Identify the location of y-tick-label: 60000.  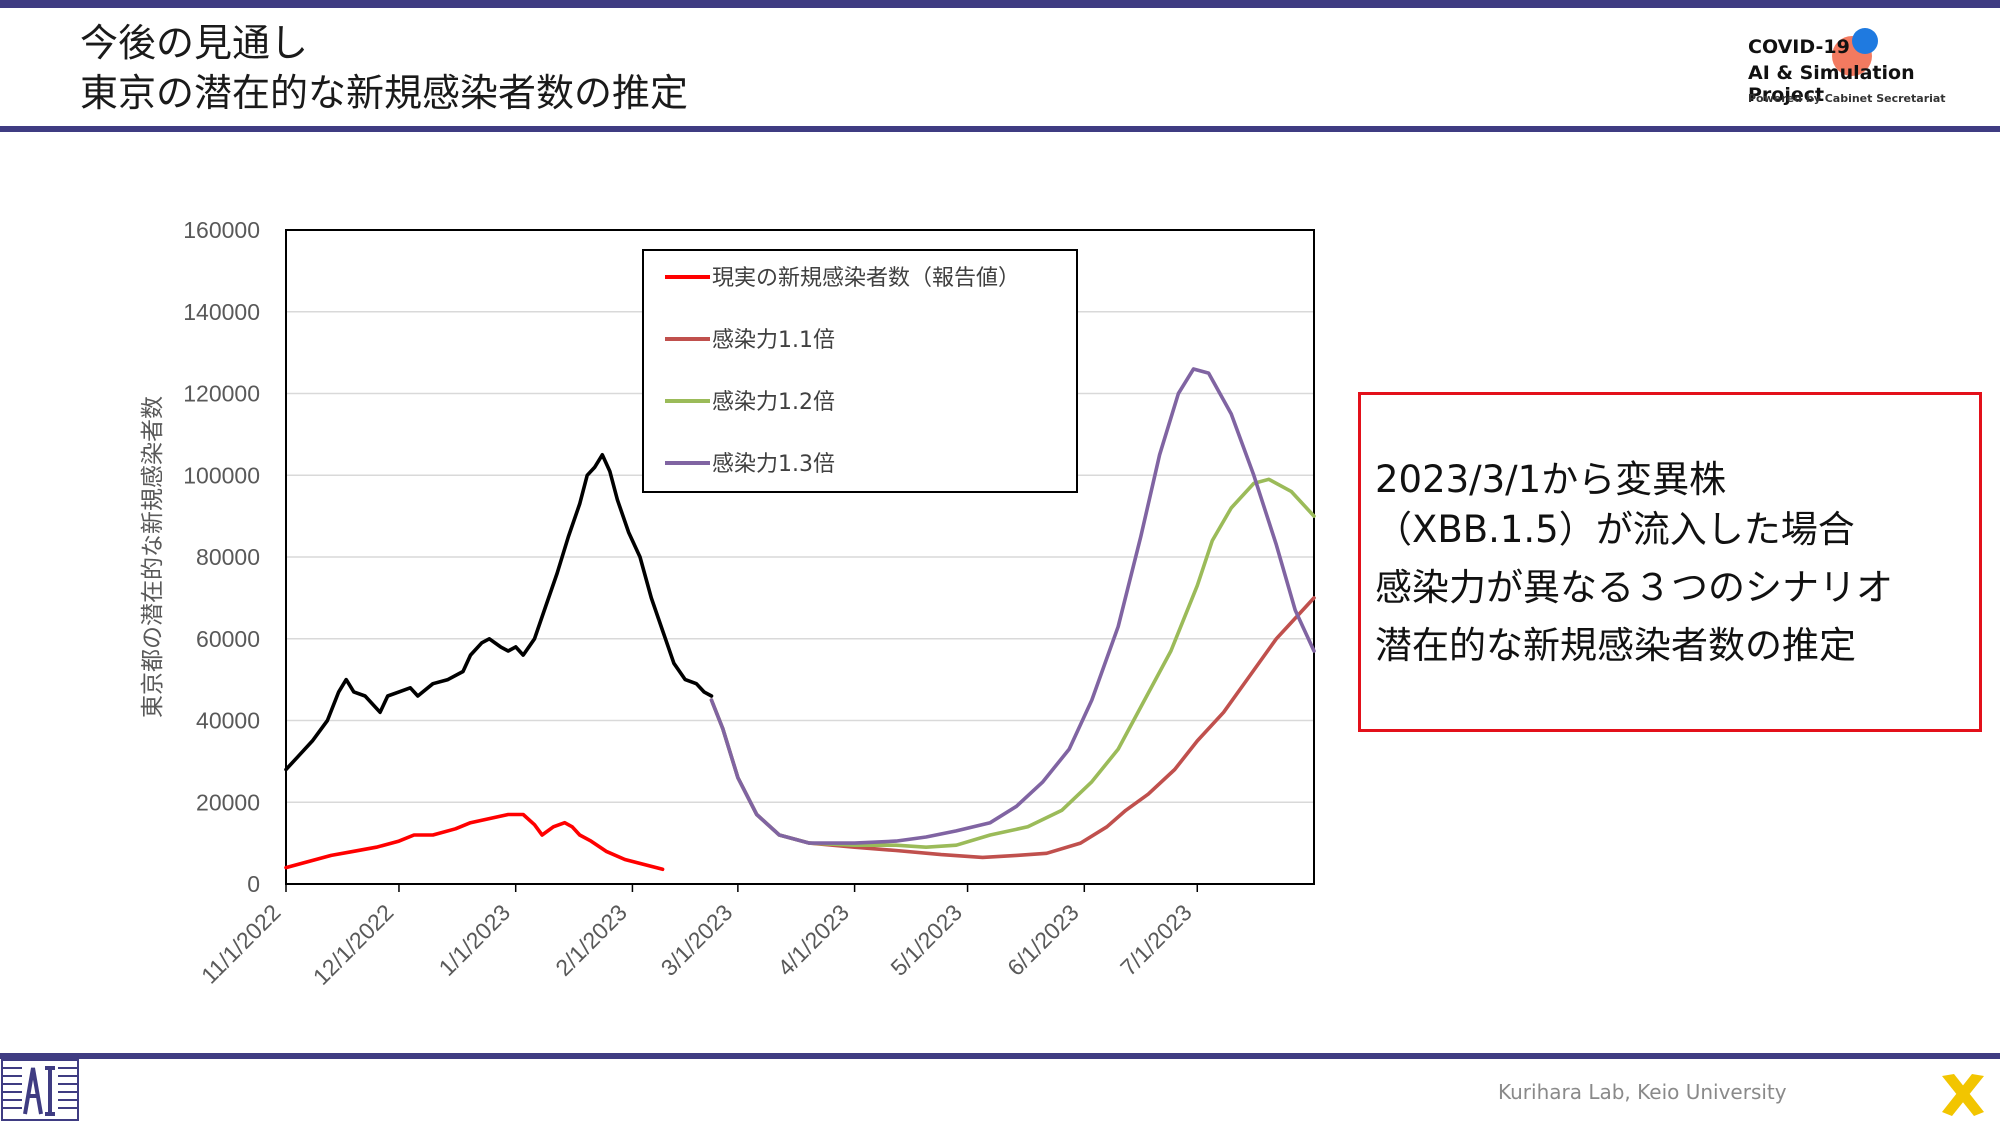
(228, 639).